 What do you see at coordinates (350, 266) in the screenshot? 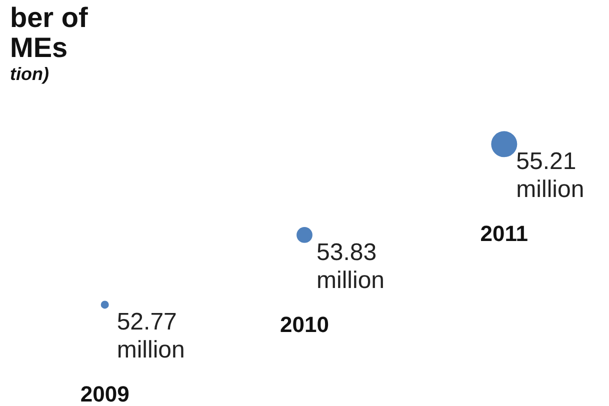
I see `data-label: 53.83 million` at bounding box center [350, 266].